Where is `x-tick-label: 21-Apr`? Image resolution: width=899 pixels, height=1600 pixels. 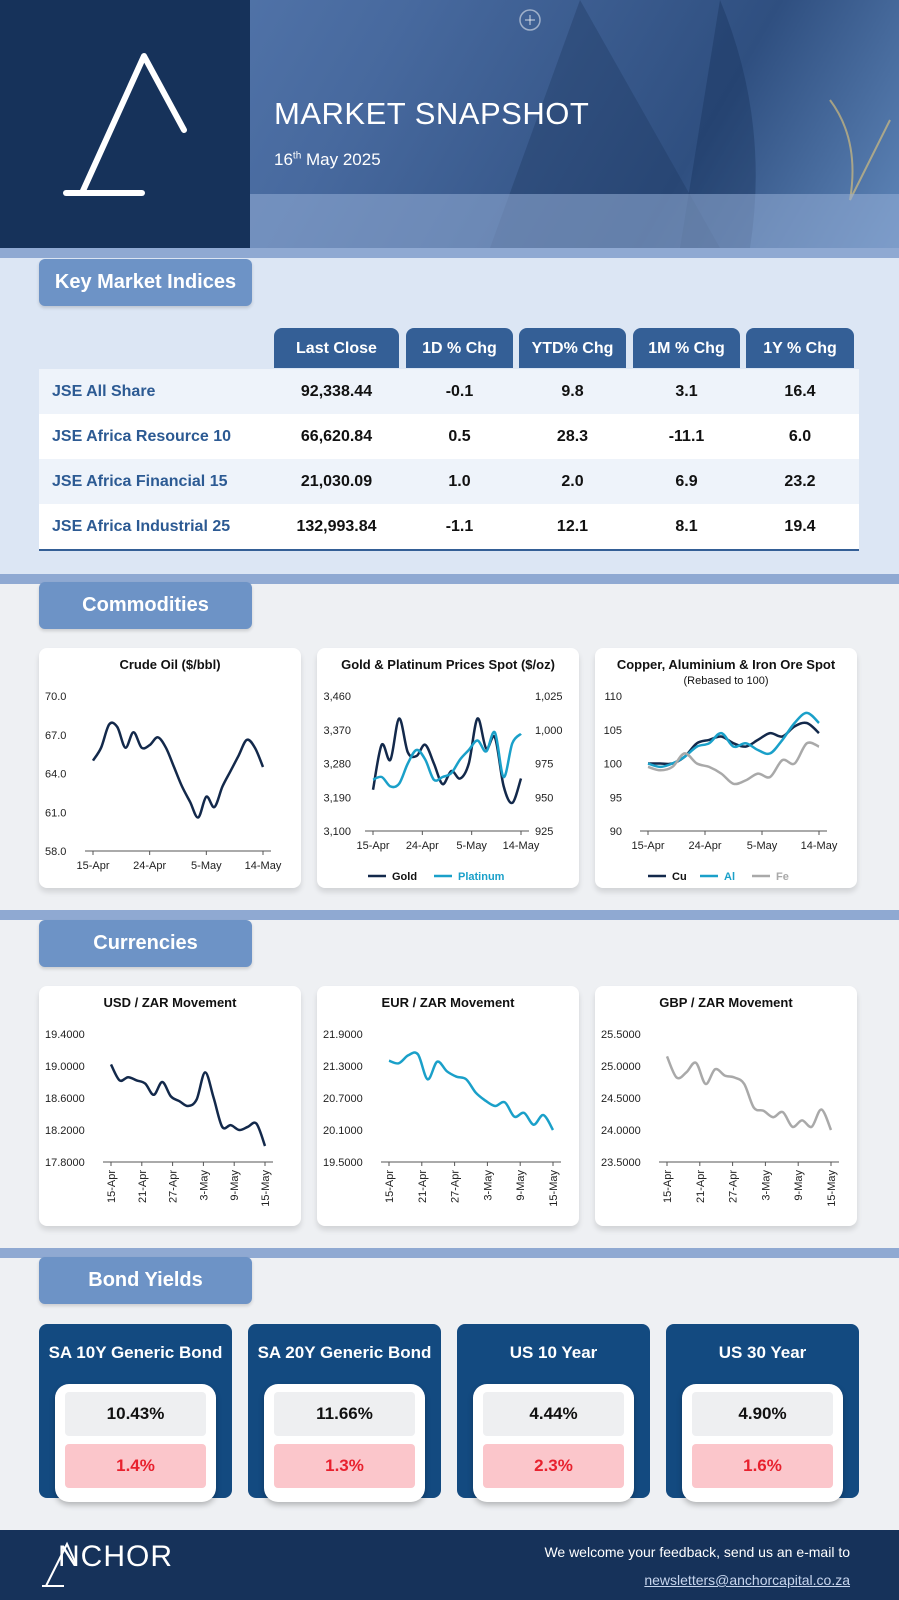
x-tick-label: 21-Apr is located at coordinates (701, 1186).